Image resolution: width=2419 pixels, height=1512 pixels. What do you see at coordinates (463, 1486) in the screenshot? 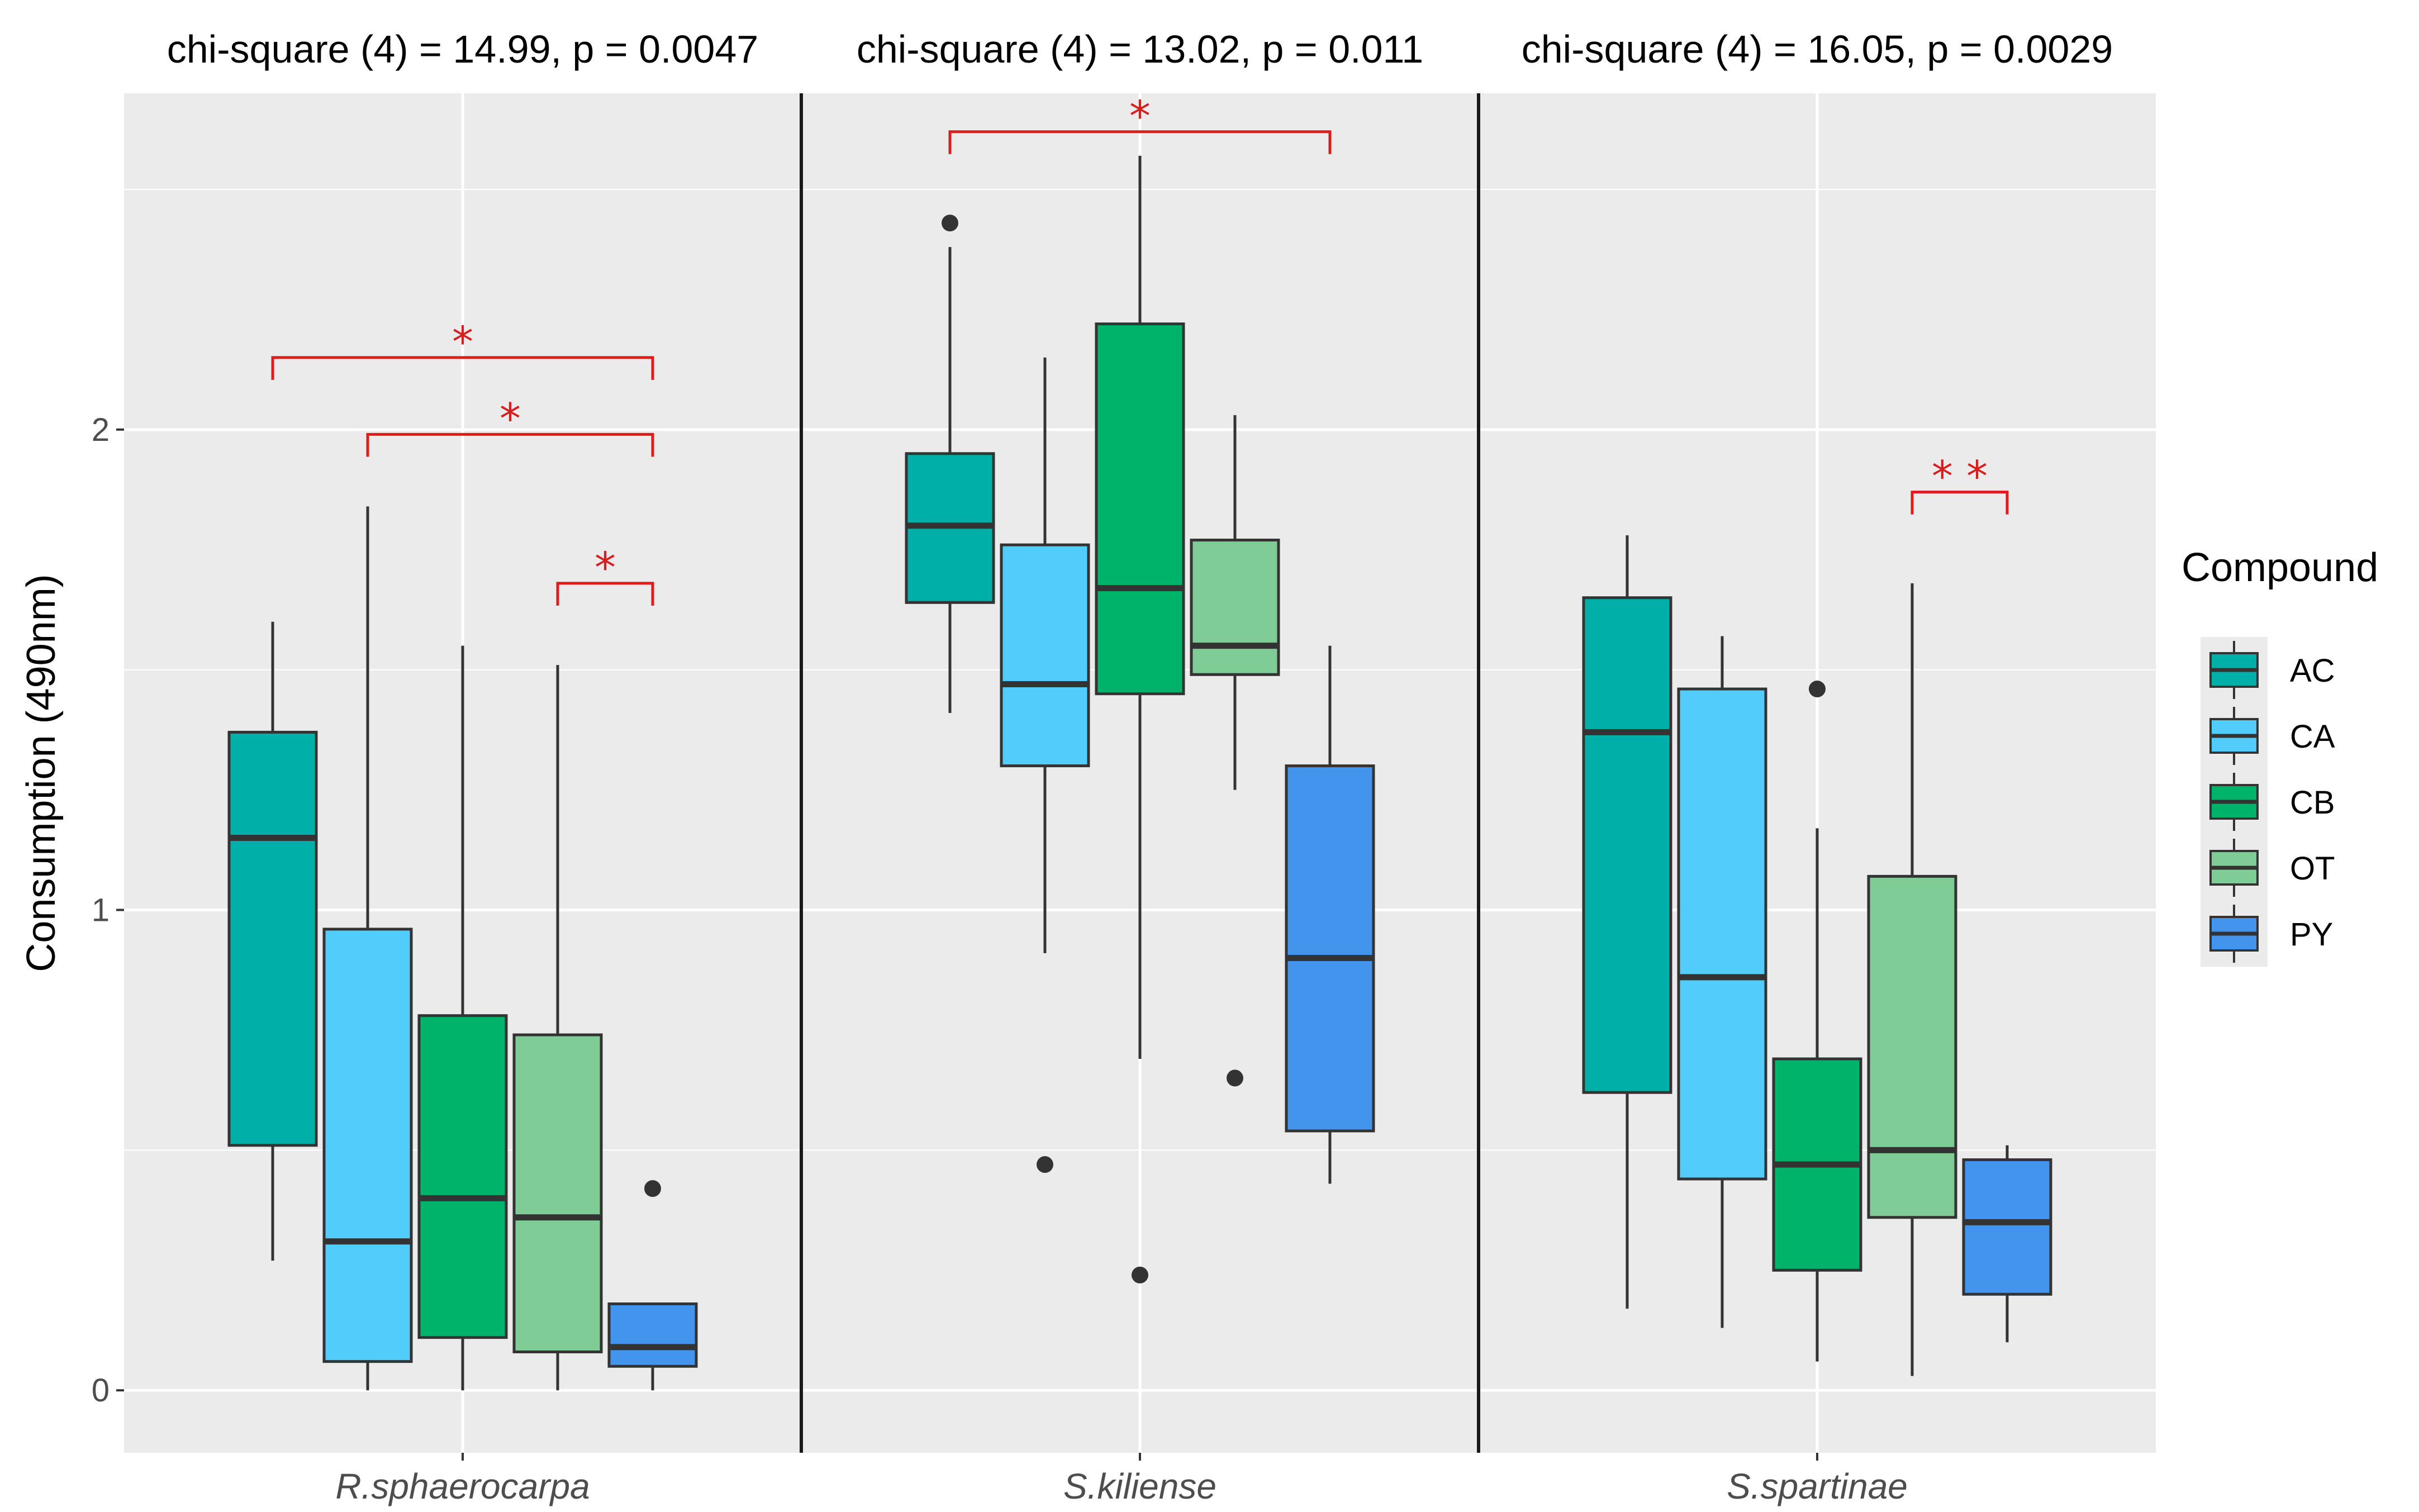
I see `category-label-r-sphaerocarpa: R.sphaerocarpa` at bounding box center [463, 1486].